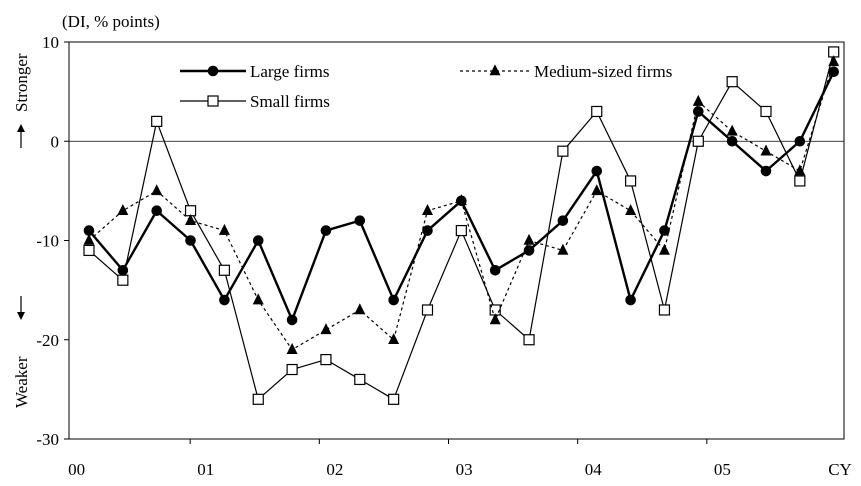  I want to click on legend-label: Large firms, so click(289, 71).